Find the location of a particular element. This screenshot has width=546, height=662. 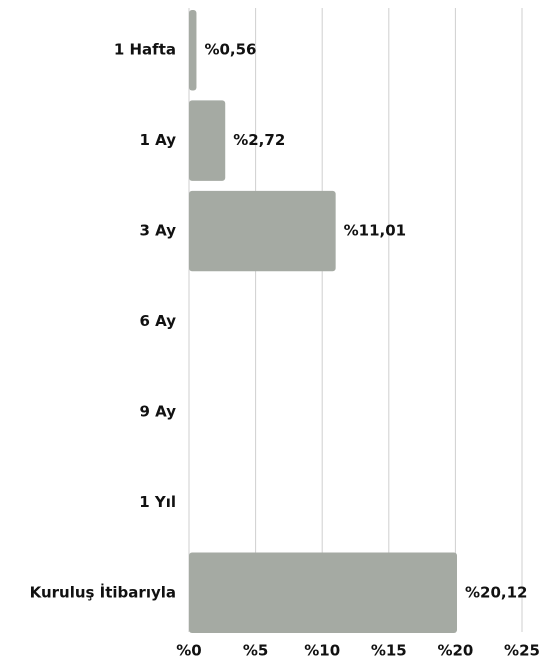

y-tick-label: 9 Ay is located at coordinates (157, 411).